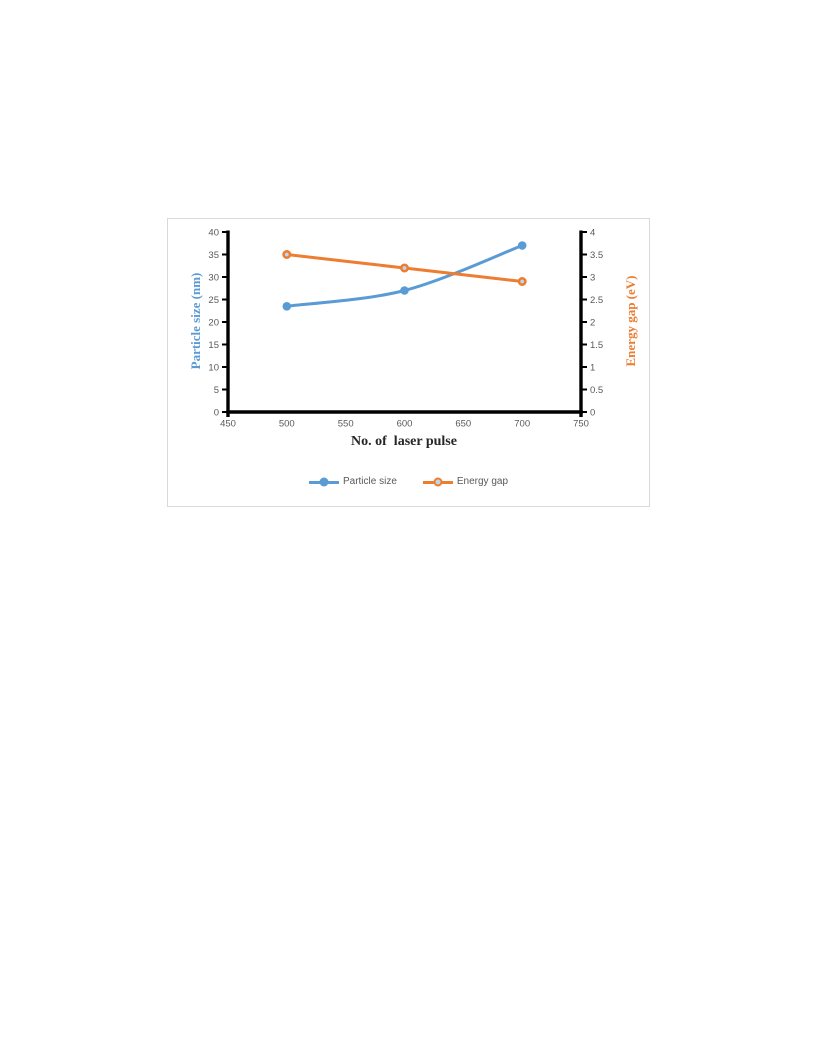 The height and width of the screenshot is (1056, 816). I want to click on x-tick-label: 550, so click(346, 424).